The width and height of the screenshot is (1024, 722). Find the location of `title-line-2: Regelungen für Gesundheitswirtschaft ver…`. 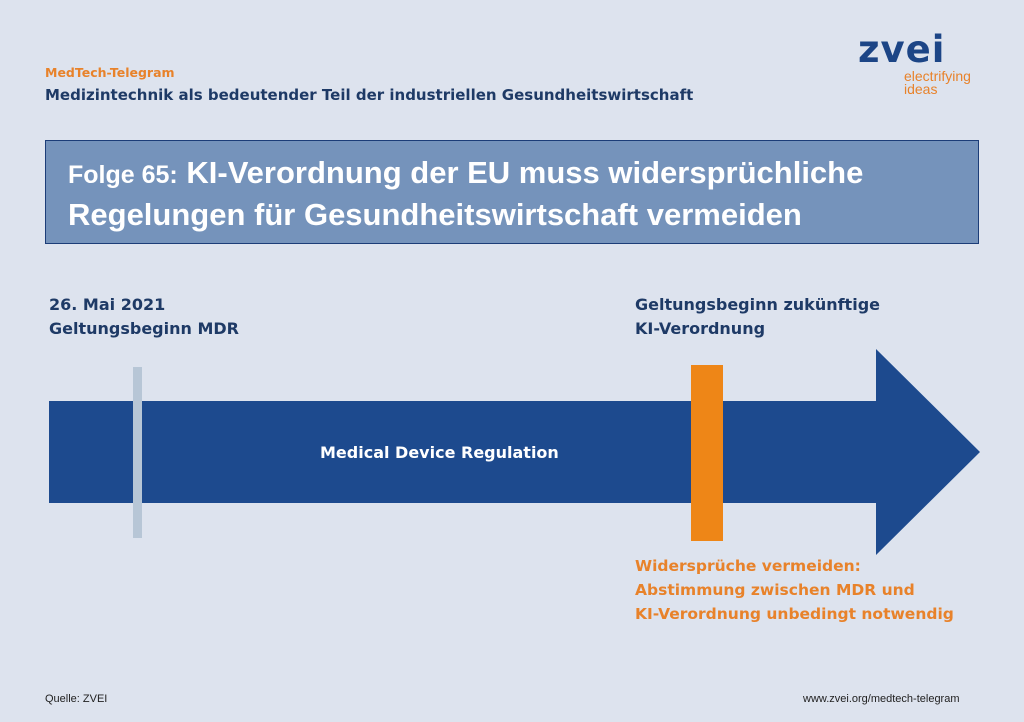

title-line-2: Regelungen für Gesundheitswirtschaft ver… is located at coordinates (435, 214).